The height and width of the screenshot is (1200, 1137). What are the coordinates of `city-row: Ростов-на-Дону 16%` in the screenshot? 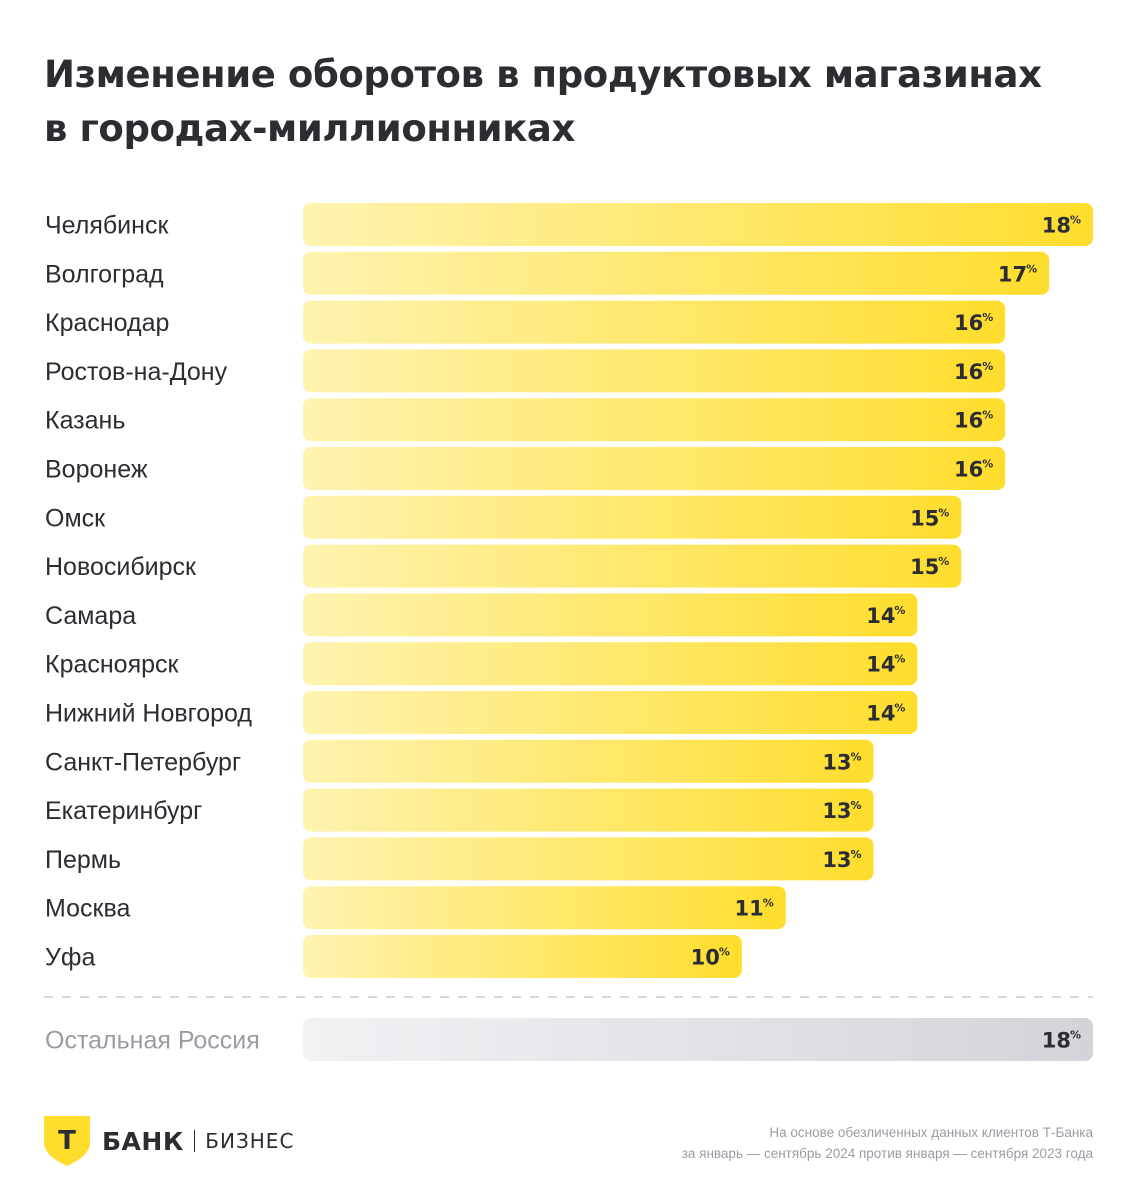 It's located at (525, 371).